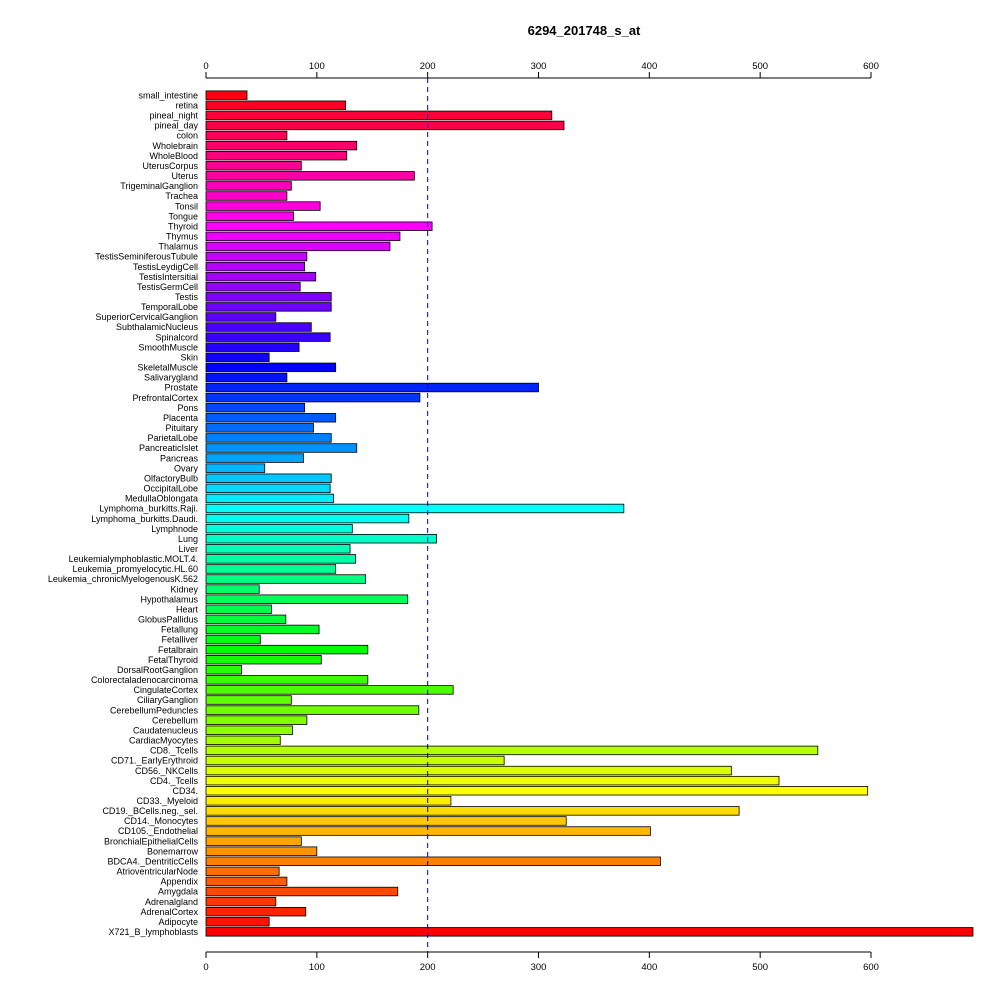 This screenshot has height=1000, width=1000. I want to click on category-label: SkeletalMuscle, so click(167, 368).